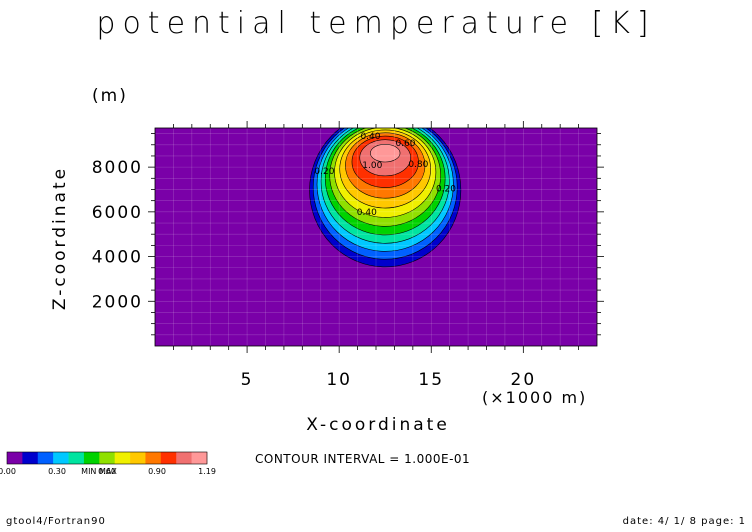 This screenshot has height=532, width=752. I want to click on colorbar: 0.00 0.30 0.60 0.90 1.19 MIN MAX, so click(108, 463).